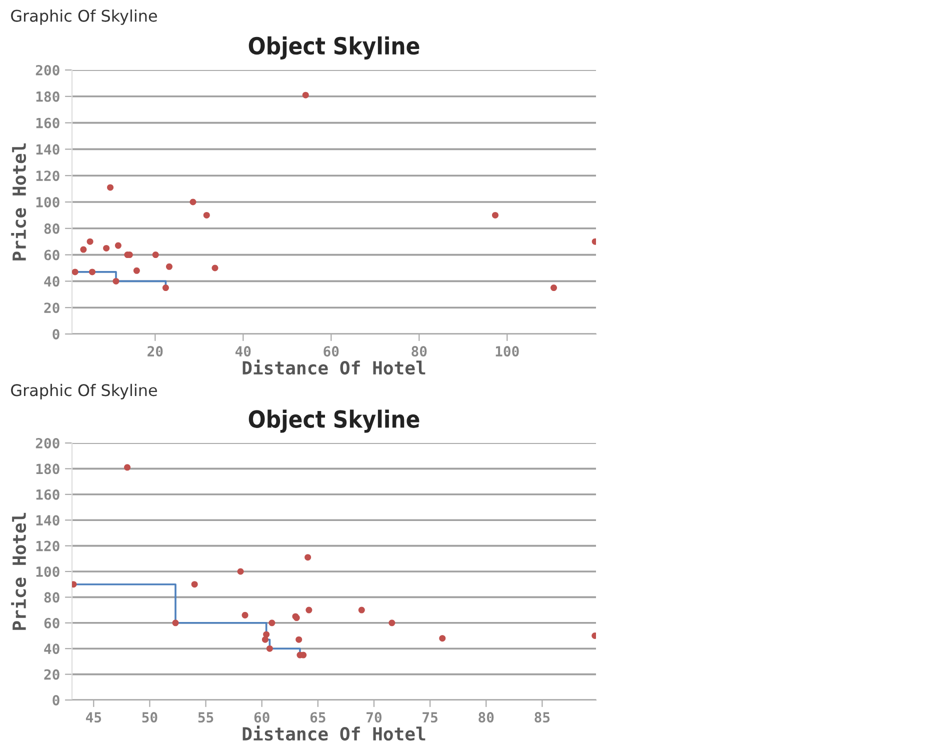  Describe the element at coordinates (150, 717) in the screenshot. I see `x-tick-label: 50` at that location.